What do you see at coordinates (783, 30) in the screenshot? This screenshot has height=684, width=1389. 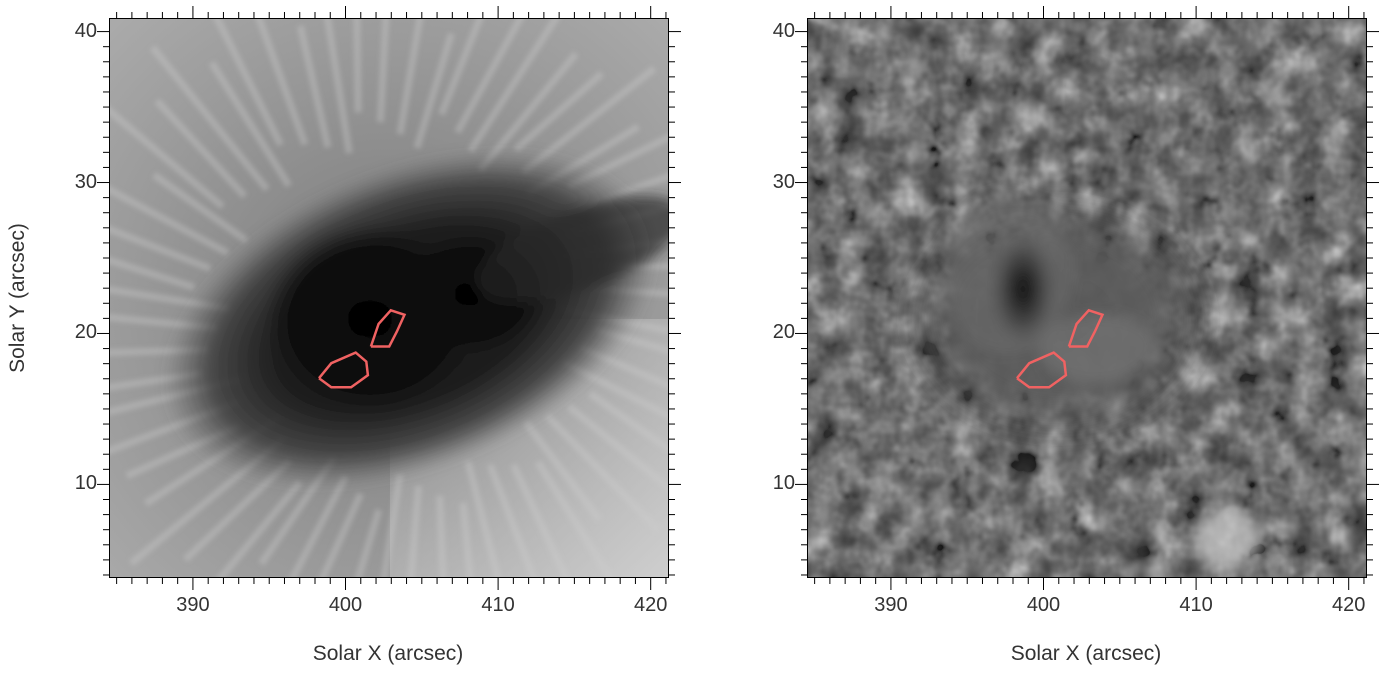 I see `y-tick-right-40: 40` at bounding box center [783, 30].